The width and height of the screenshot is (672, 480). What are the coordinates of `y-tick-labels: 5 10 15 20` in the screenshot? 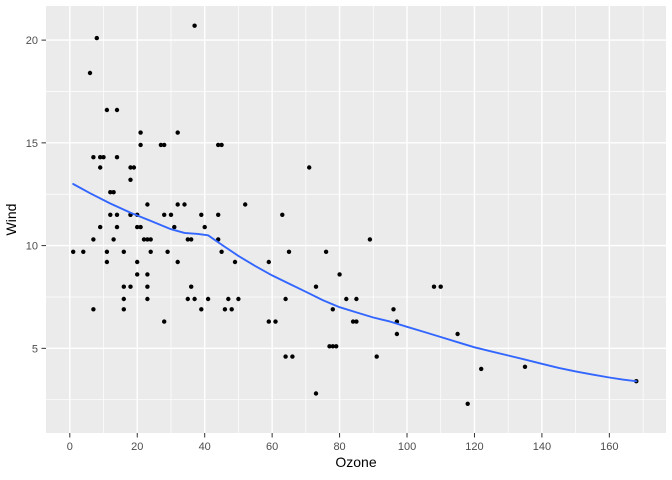 It's located at (32, 195).